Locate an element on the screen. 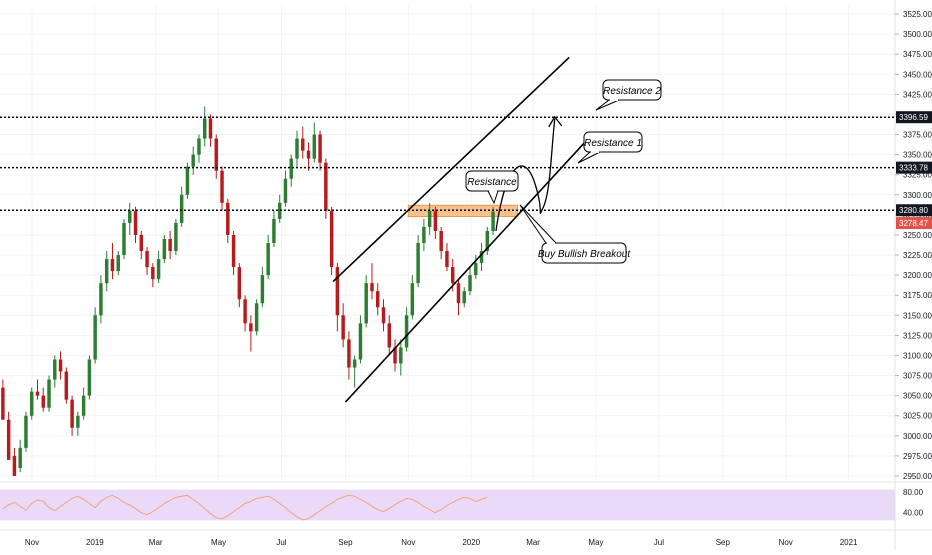  rsi-pane is located at coordinates (466, 501).